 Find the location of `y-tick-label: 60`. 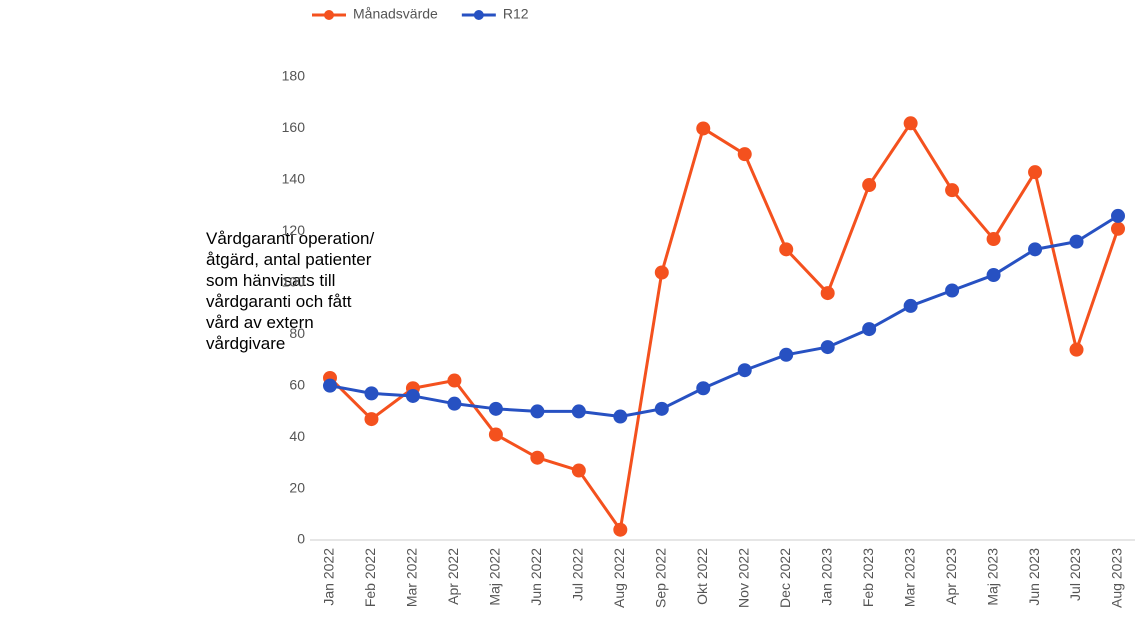

y-tick-label: 60 is located at coordinates (297, 384).